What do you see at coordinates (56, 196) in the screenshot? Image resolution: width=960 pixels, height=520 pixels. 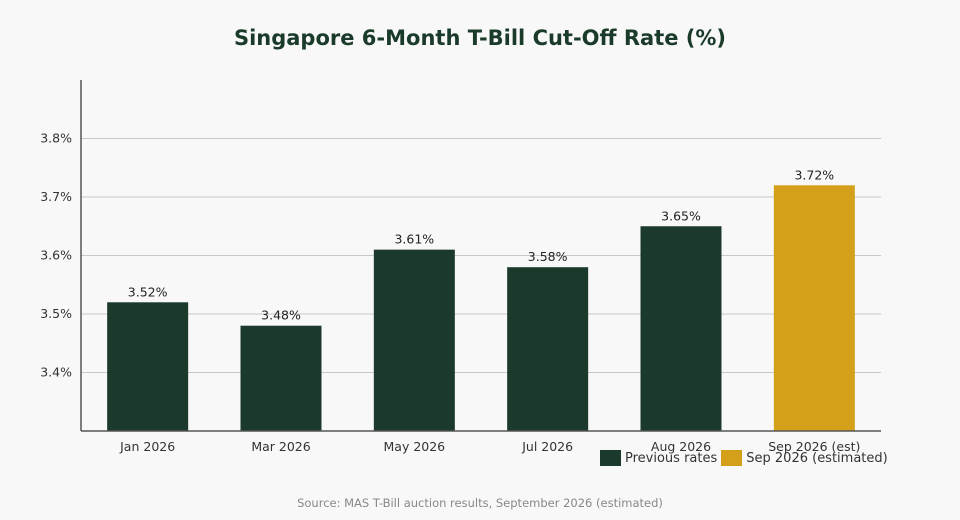 I see `y-tick-label: 3.7%` at bounding box center [56, 196].